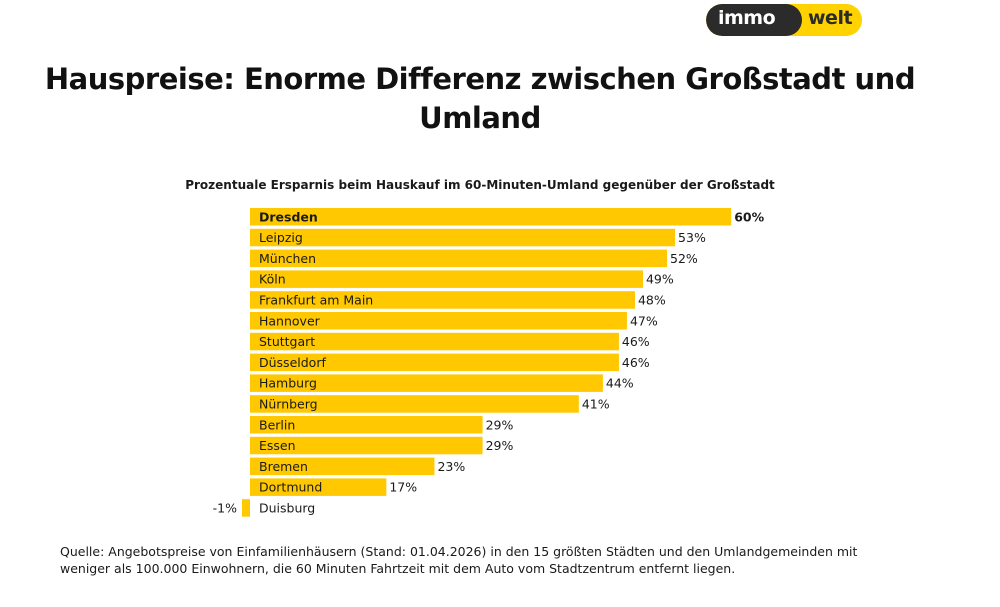  I want to click on bar-group: Dortmund 17%, so click(333, 487).